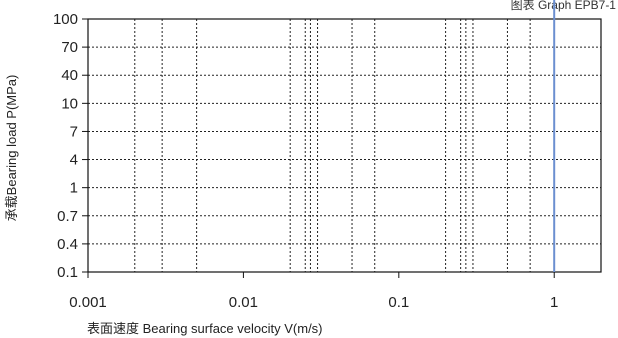 The image size is (618, 338). Describe the element at coordinates (554, 302) in the screenshot. I see `x-tick-label: 1` at that location.